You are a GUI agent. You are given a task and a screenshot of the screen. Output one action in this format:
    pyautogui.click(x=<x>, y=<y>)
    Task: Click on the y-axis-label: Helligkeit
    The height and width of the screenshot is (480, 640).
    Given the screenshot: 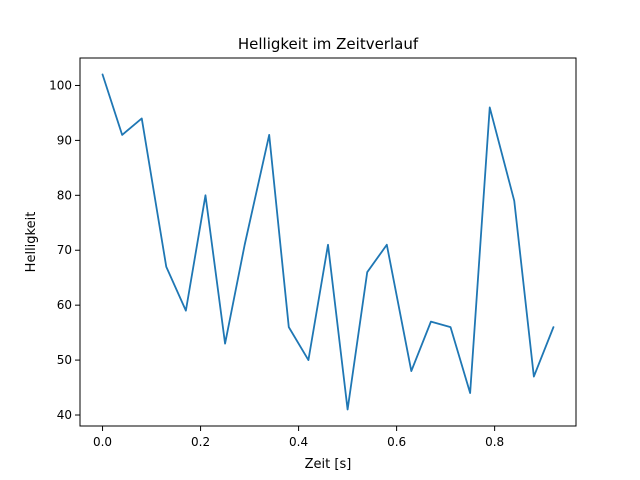 What is the action you would take?
    pyautogui.click(x=31, y=242)
    